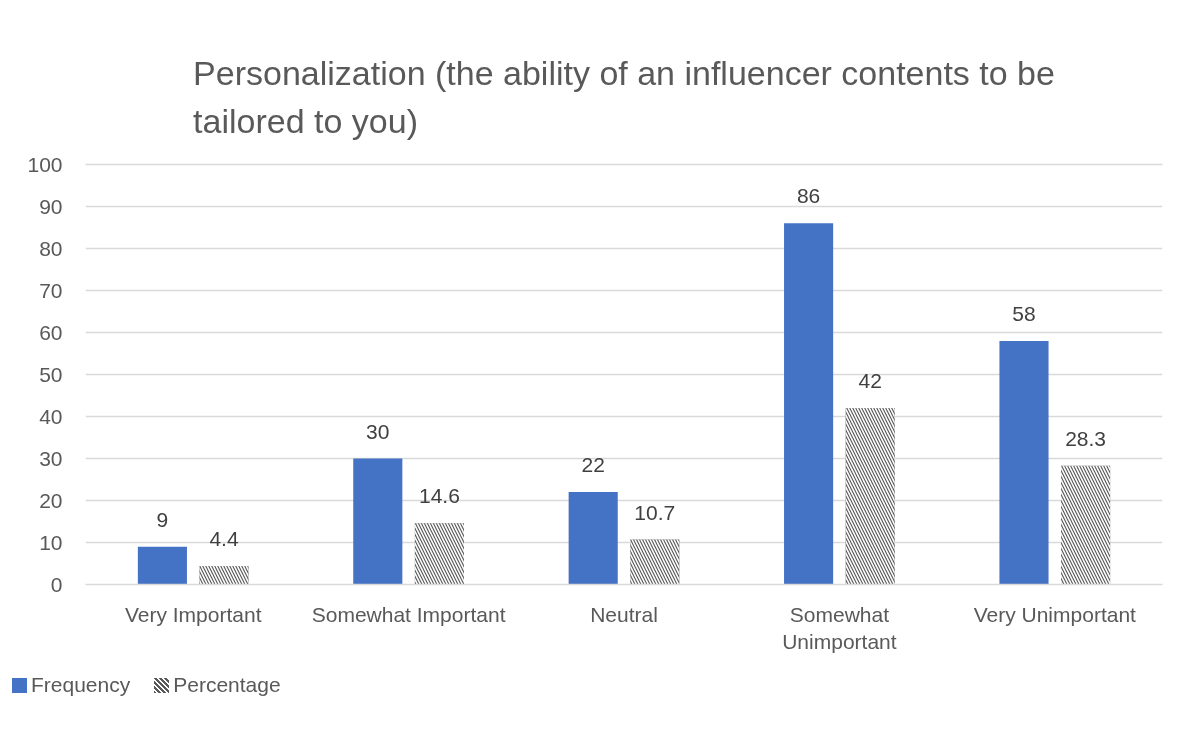  What do you see at coordinates (51, 248) in the screenshot?
I see `y-tick-label: 80` at bounding box center [51, 248].